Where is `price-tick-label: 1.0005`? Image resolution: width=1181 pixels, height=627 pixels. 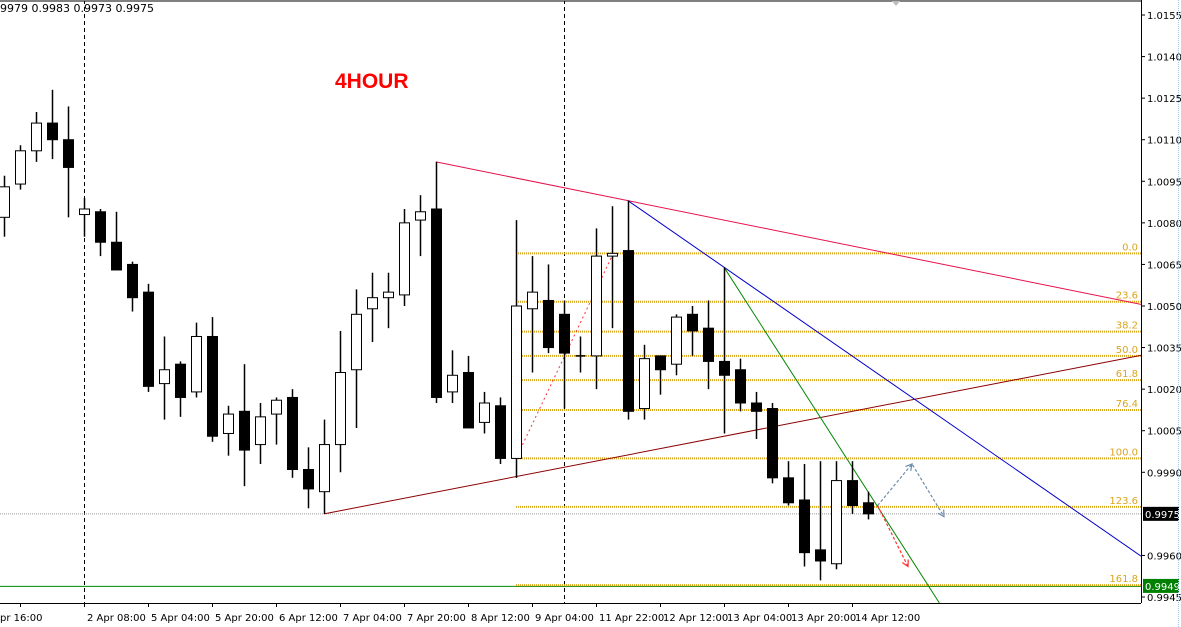 price-tick-label: 1.0005 is located at coordinates (1164, 432).